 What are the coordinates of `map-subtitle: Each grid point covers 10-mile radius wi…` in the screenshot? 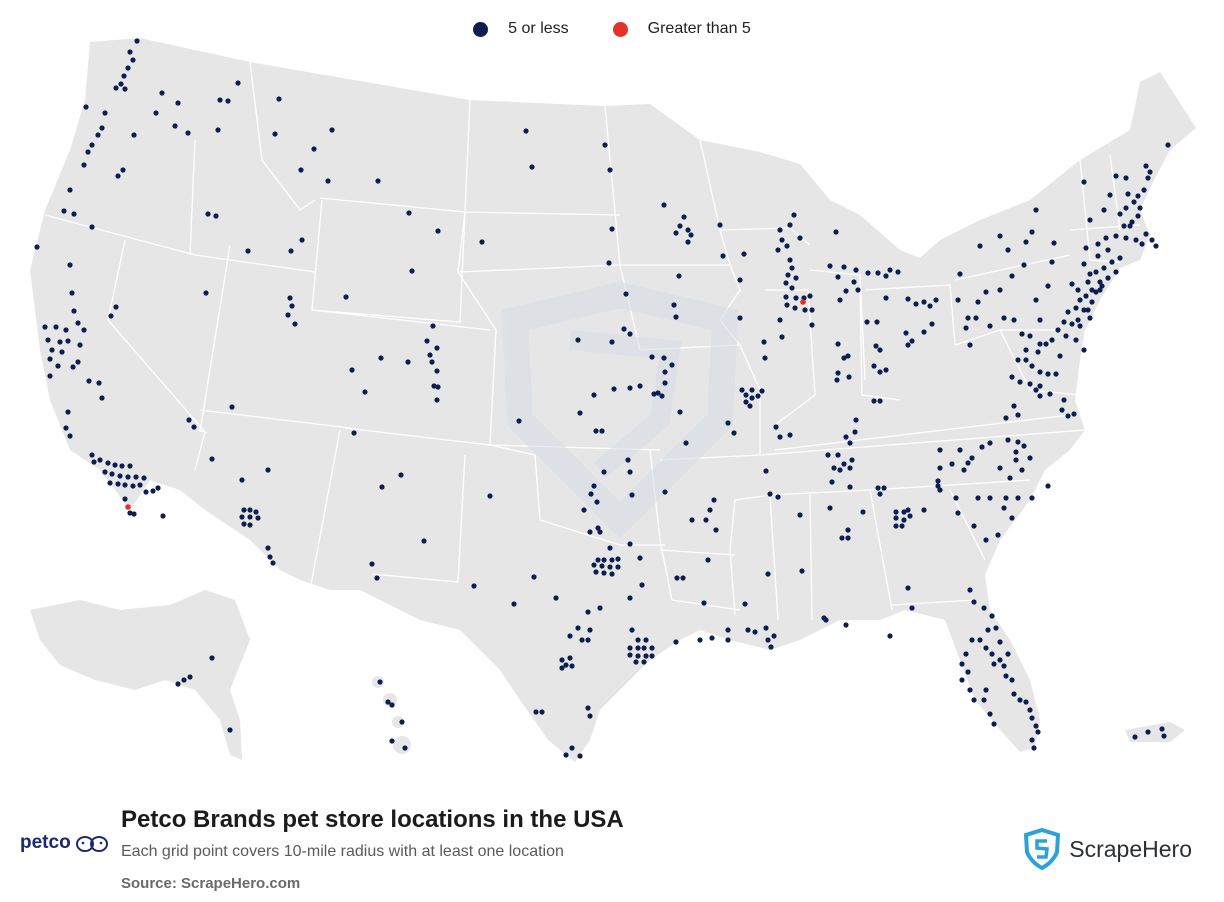 It's located at (342, 851).